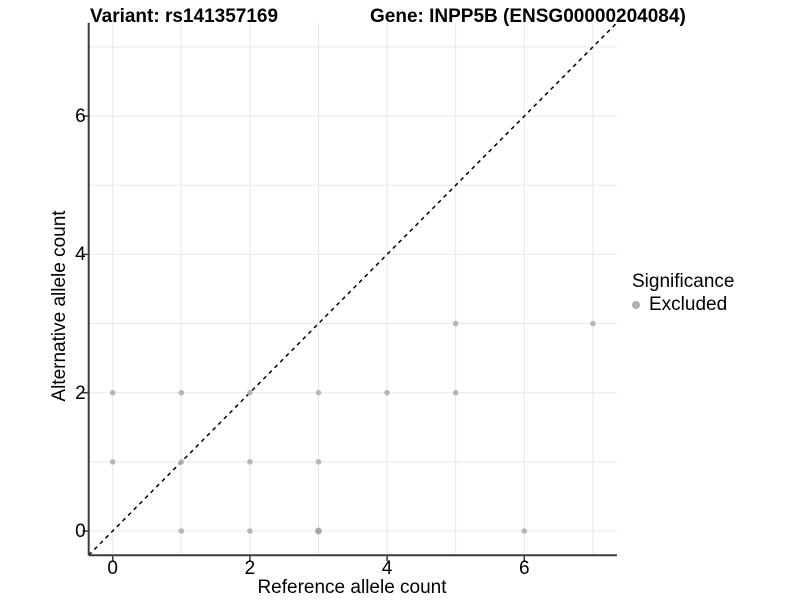  Describe the element at coordinates (387, 568) in the screenshot. I see `x-tick-label: 4` at that location.